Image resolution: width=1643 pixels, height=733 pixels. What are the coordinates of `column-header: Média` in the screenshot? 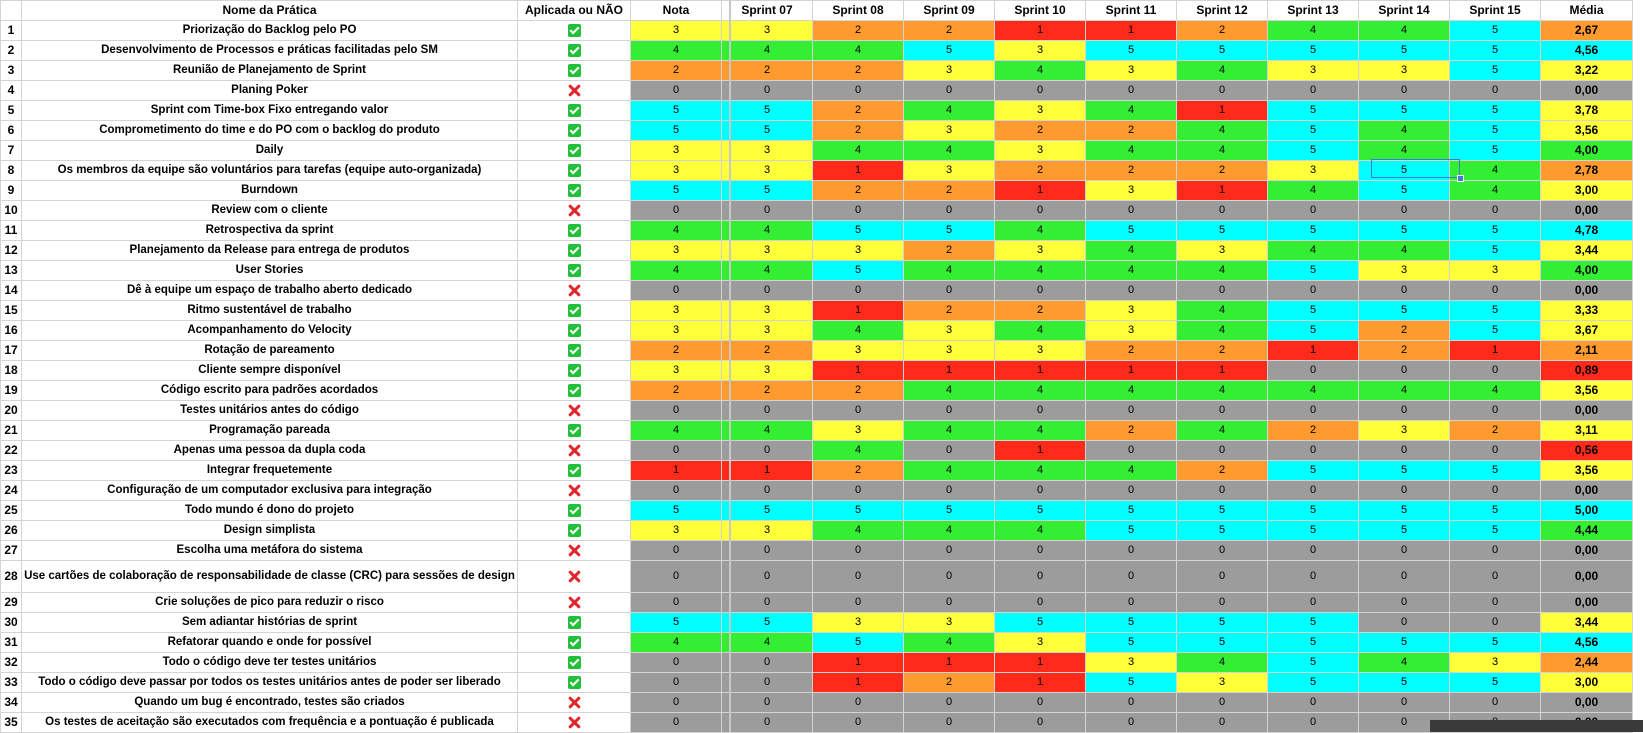 It's located at (1586, 10).